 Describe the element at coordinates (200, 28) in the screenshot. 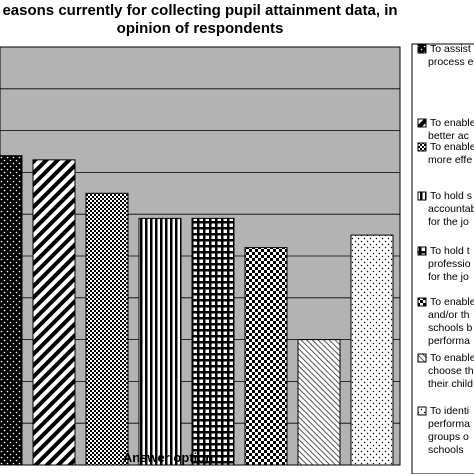

I see `chart-title-line-2: opinion of respondents` at that location.